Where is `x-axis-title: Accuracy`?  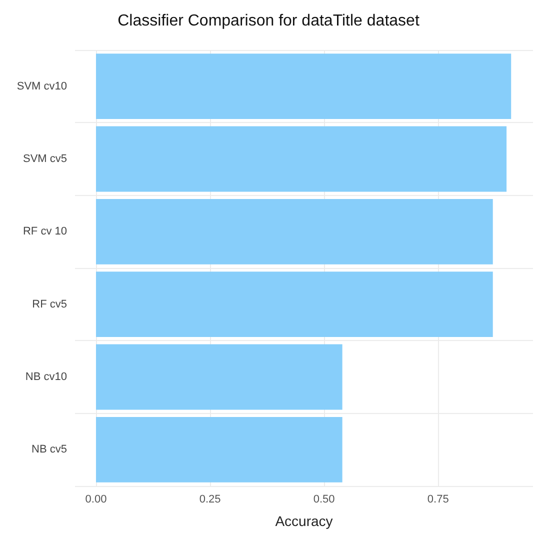 x-axis-title: Accuracy is located at coordinates (304, 521).